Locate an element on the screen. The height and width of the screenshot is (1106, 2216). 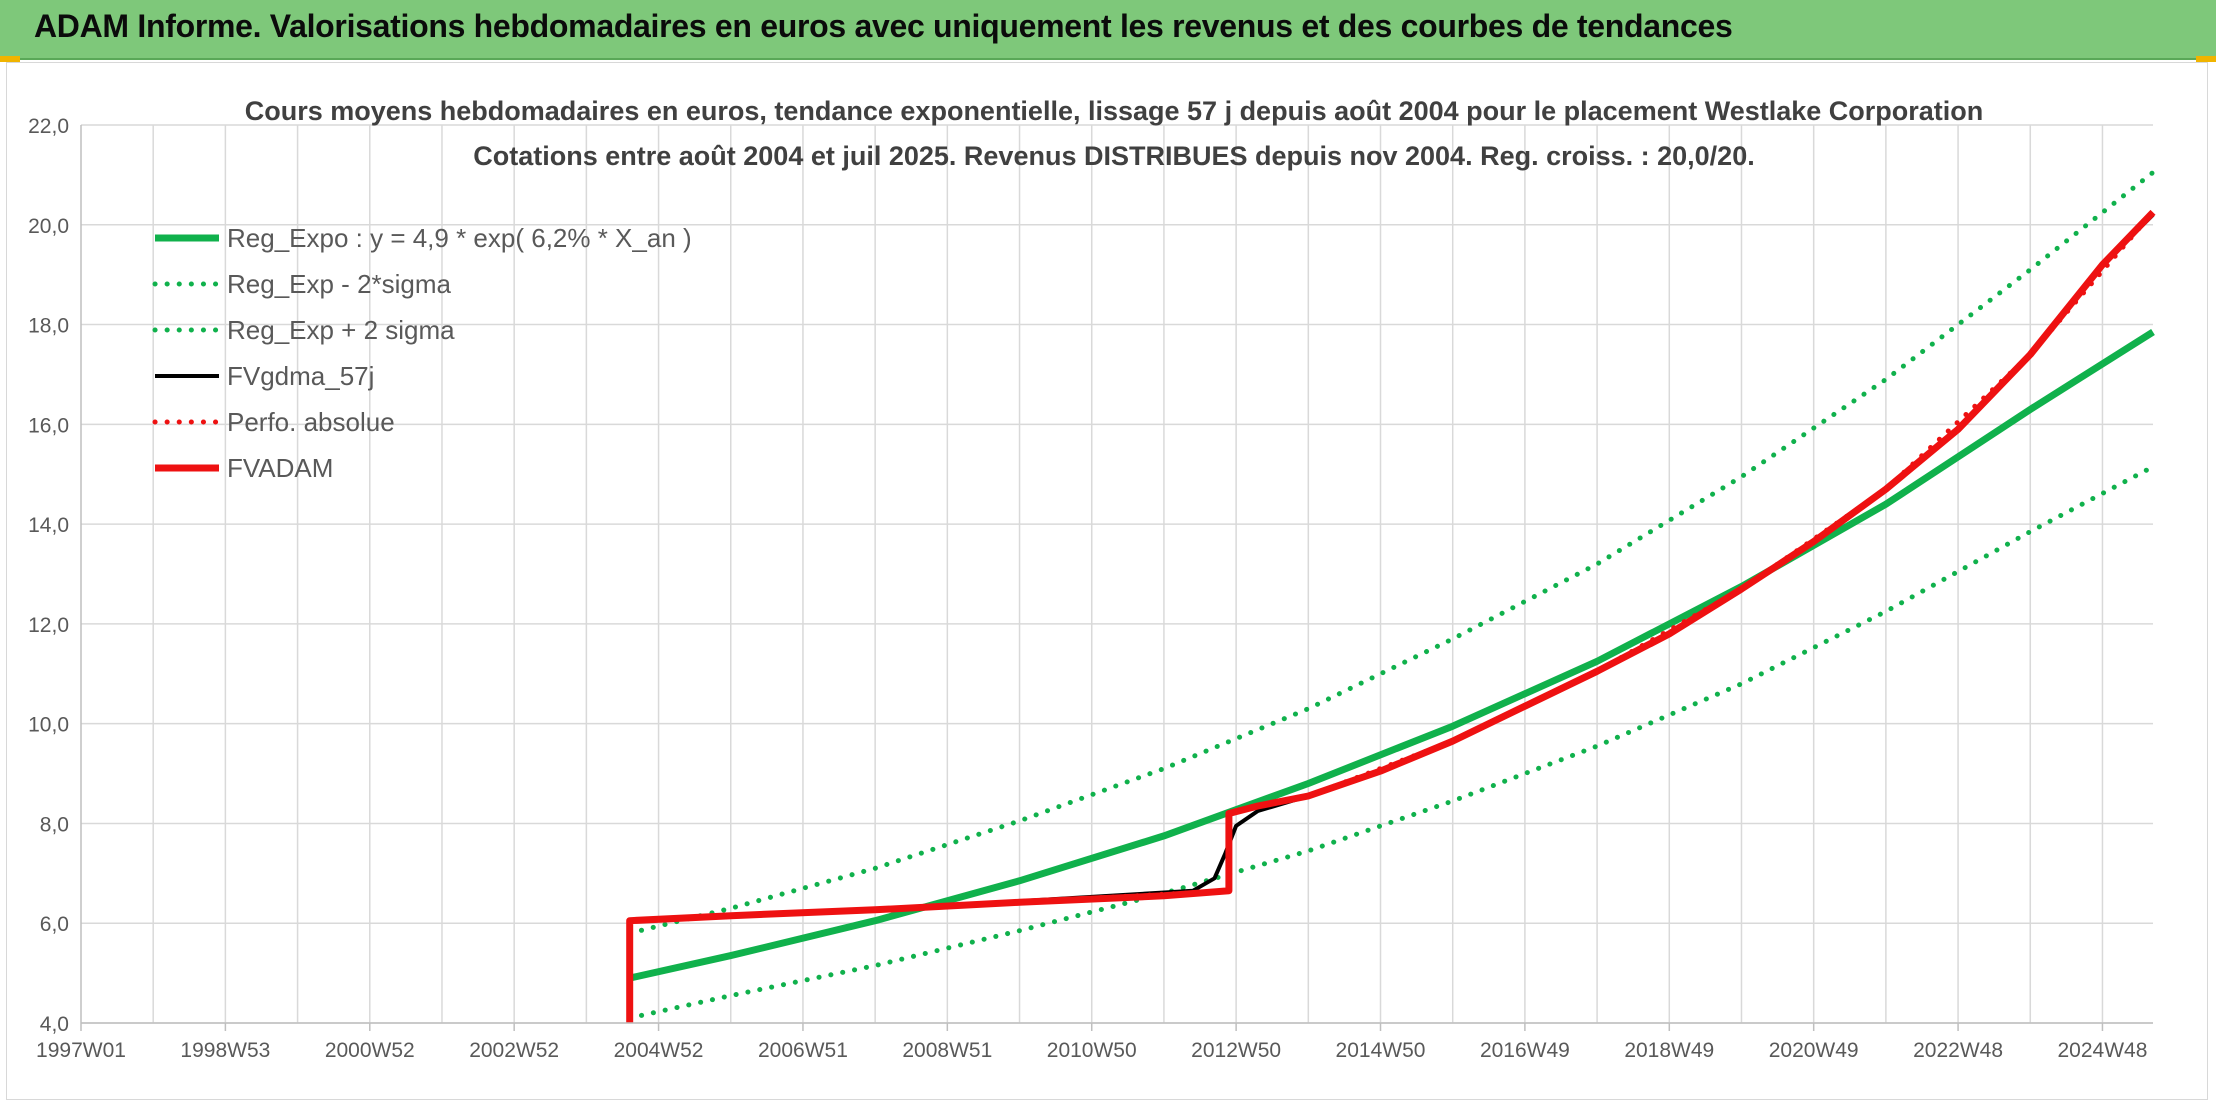
y-tick-label: 4,0 is located at coordinates (54, 1024).